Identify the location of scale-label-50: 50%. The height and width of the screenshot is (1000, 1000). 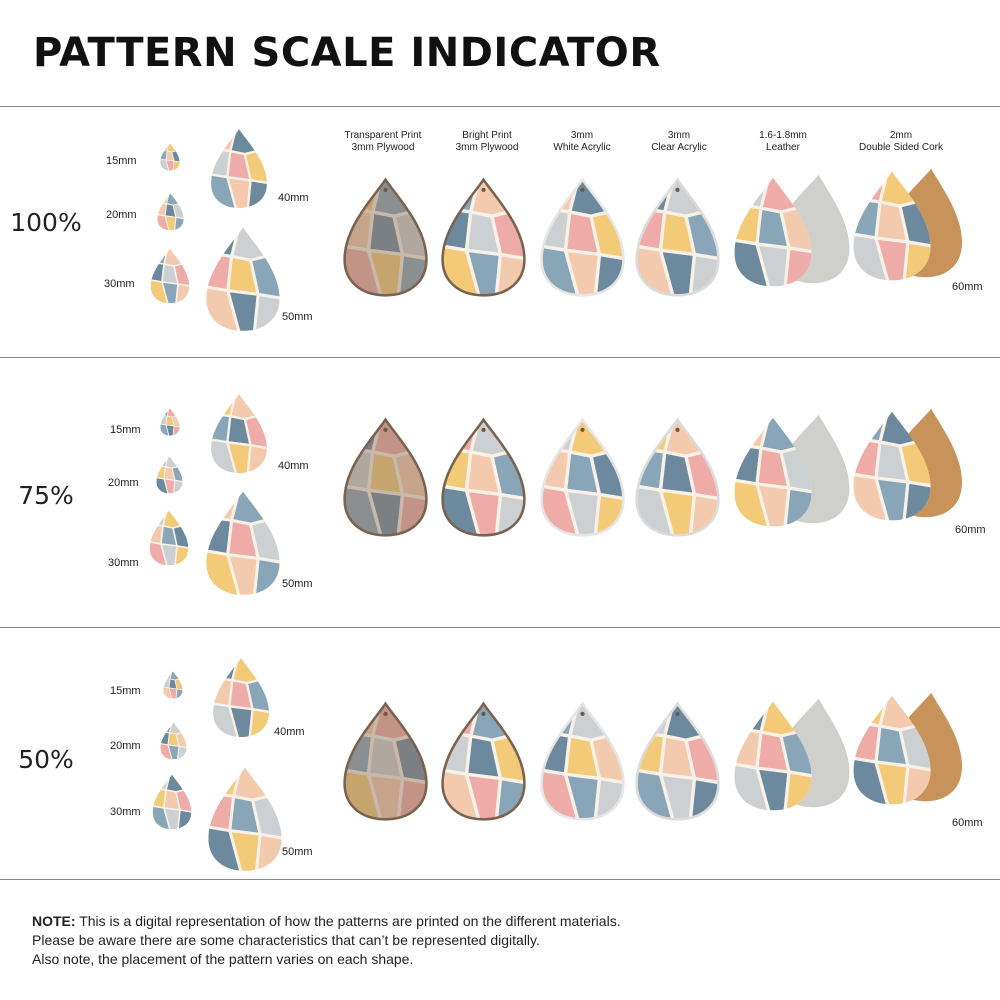
(46, 759).